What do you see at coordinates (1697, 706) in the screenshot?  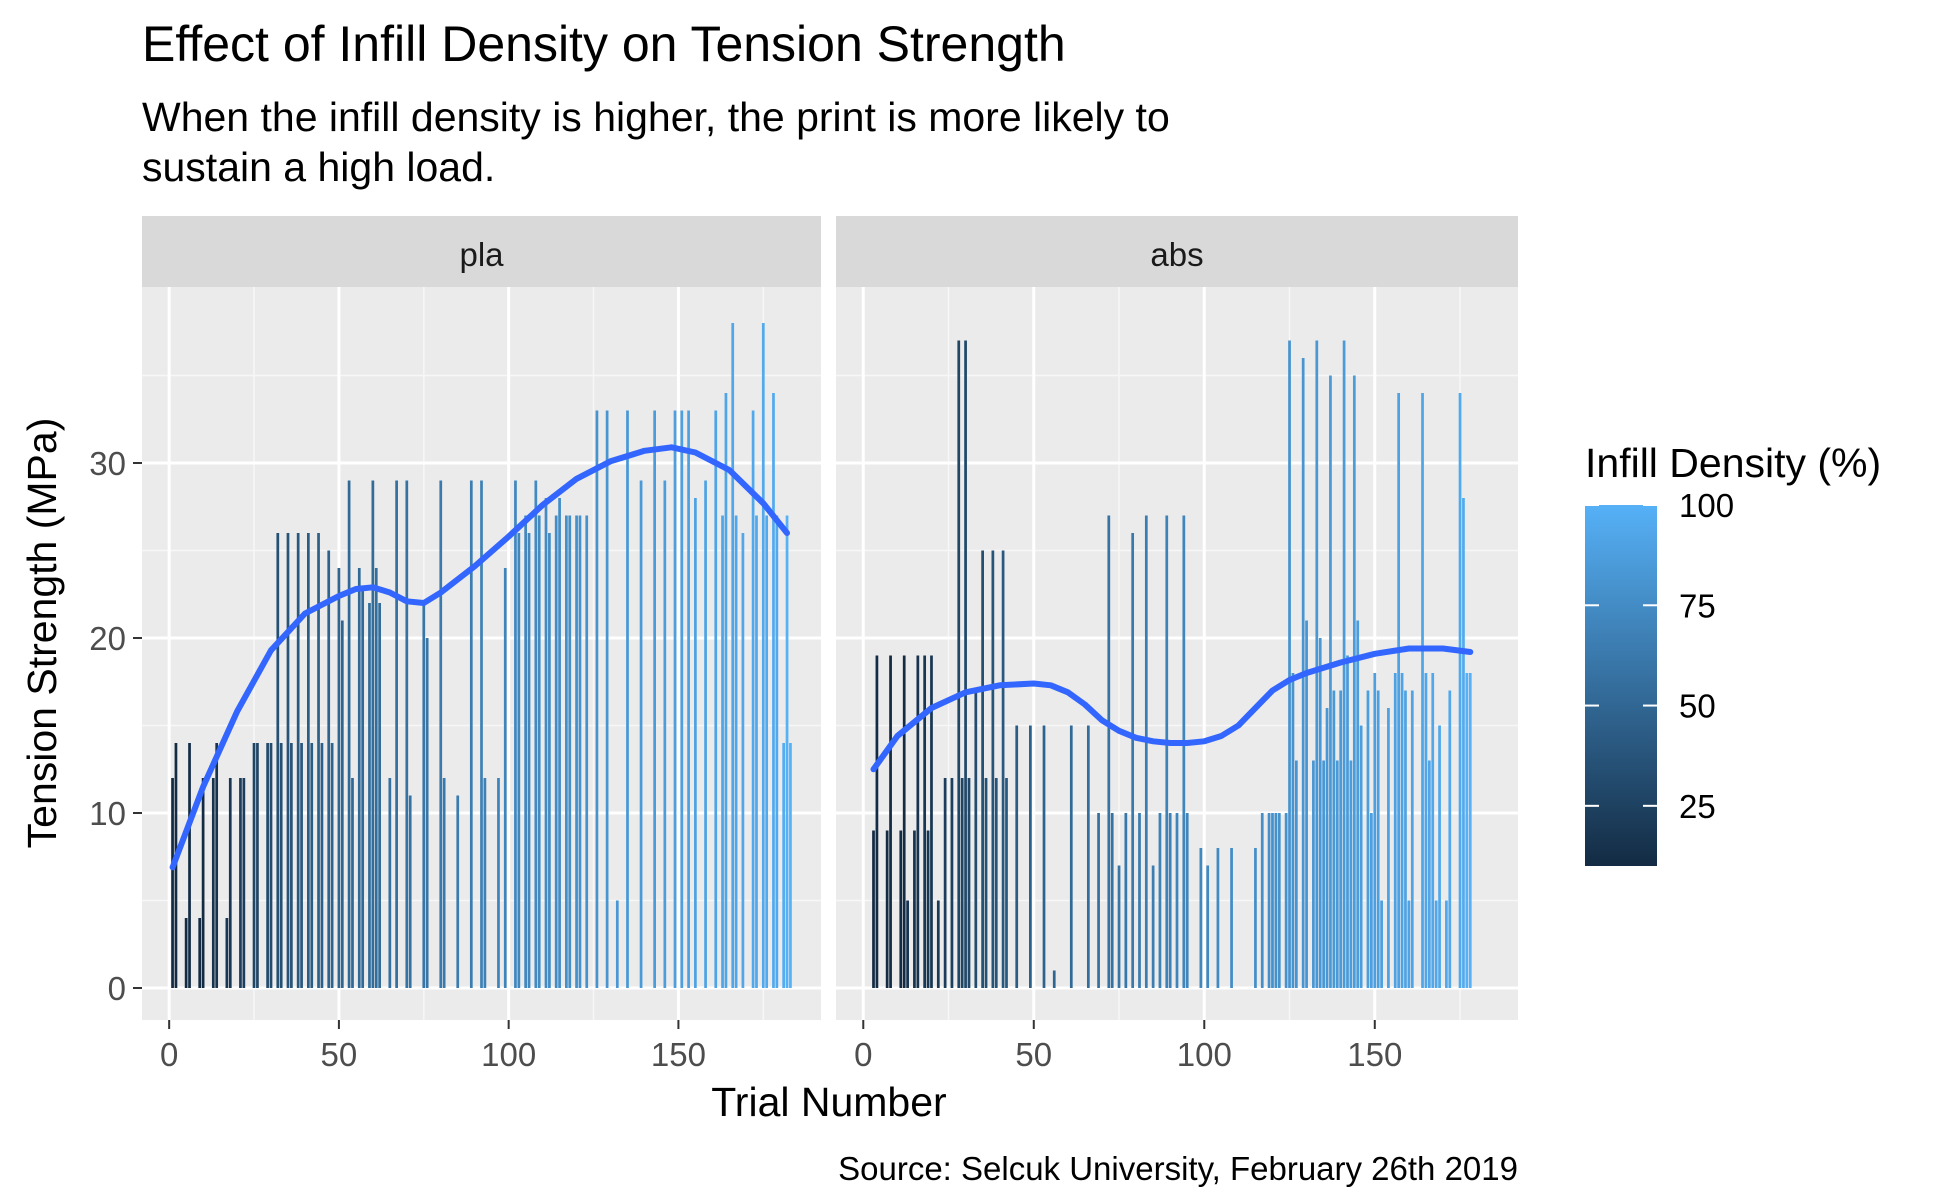 I see `legend-tick-label: 50` at bounding box center [1697, 706].